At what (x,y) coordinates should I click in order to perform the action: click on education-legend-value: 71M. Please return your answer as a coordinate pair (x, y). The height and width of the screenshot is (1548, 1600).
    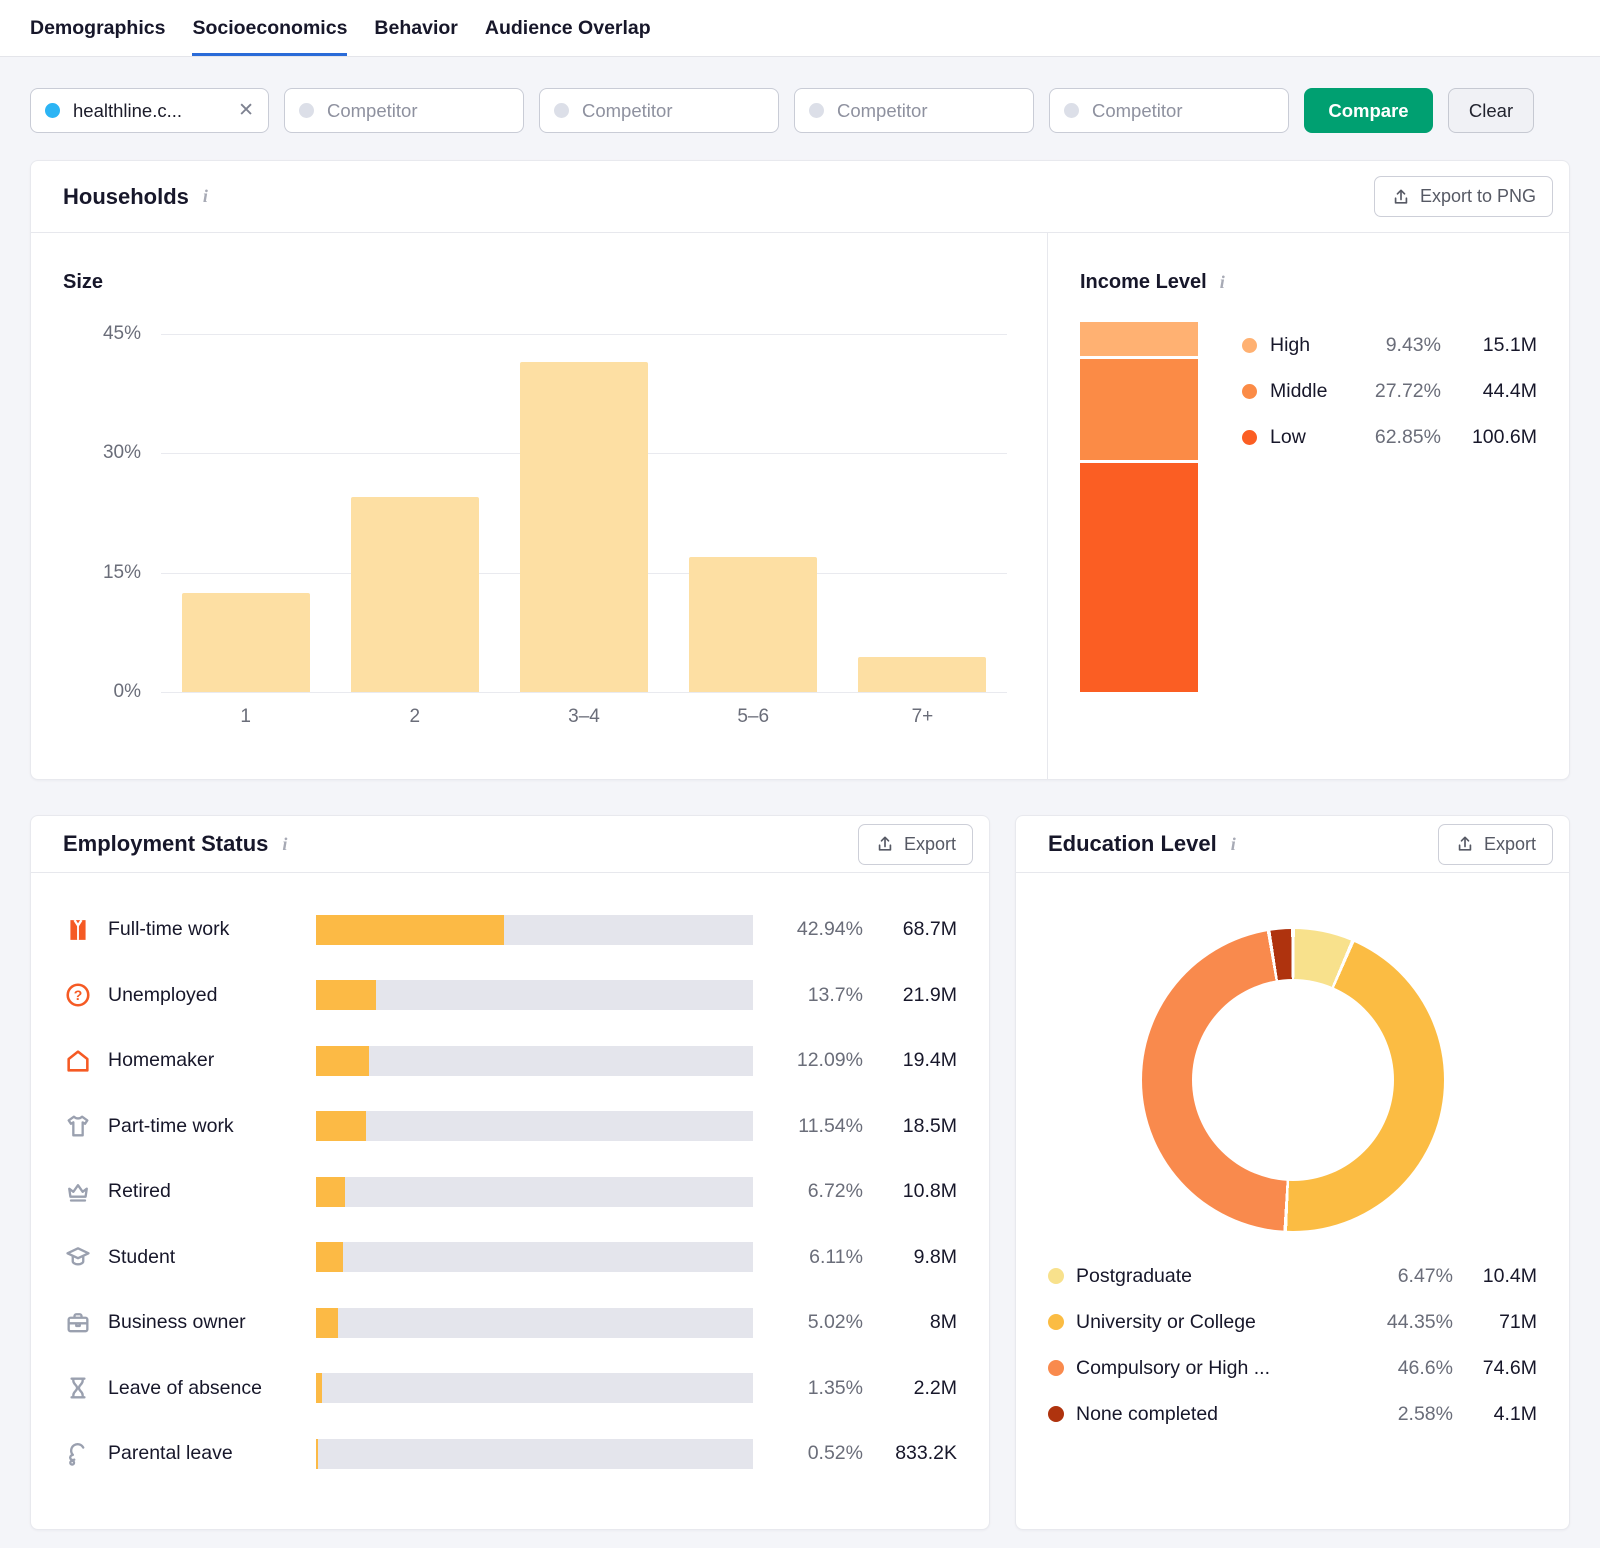
    Looking at the image, I should click on (1518, 1321).